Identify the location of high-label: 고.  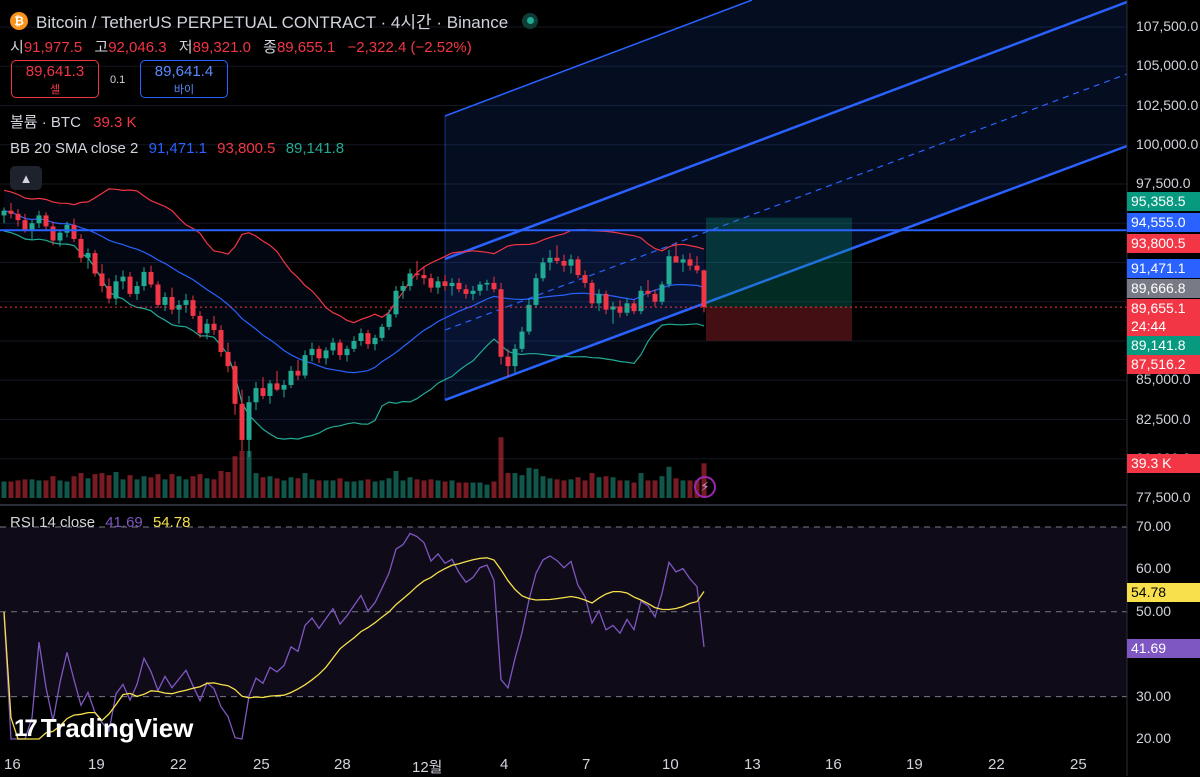
(101, 47).